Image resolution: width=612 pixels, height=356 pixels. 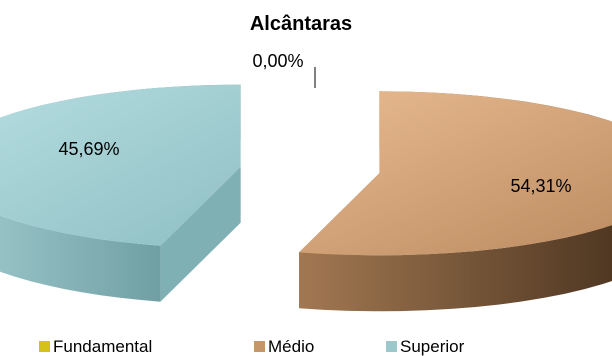 What do you see at coordinates (88, 149) in the screenshot?
I see `data-label-superior: 45,69%` at bounding box center [88, 149].